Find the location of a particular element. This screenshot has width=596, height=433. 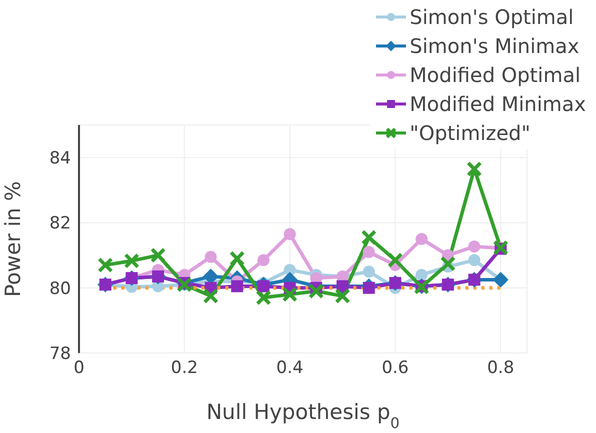

legend-label: Modified Optimal is located at coordinates (495, 74).